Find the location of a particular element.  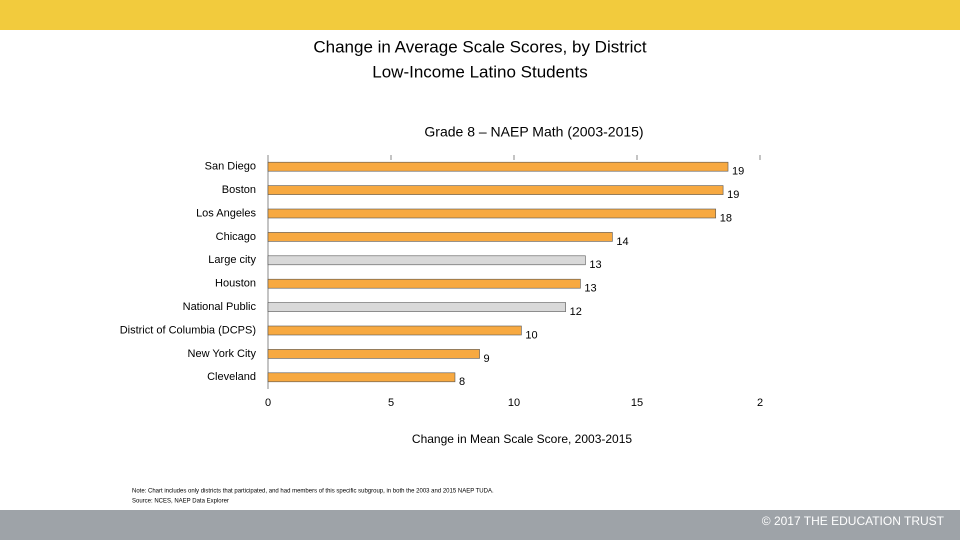

x-tick-label: 10 is located at coordinates (514, 403).